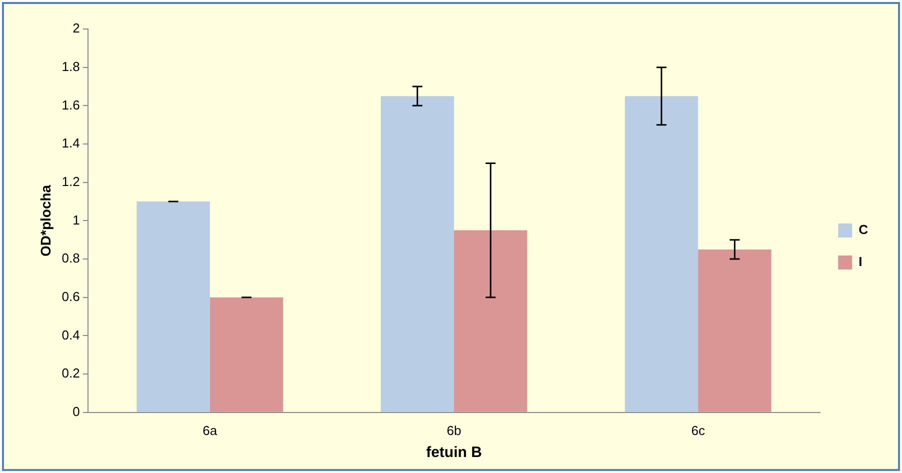 The height and width of the screenshot is (473, 902). Describe the element at coordinates (71, 66) in the screenshot. I see `y-tick-label: 1.8` at that location.